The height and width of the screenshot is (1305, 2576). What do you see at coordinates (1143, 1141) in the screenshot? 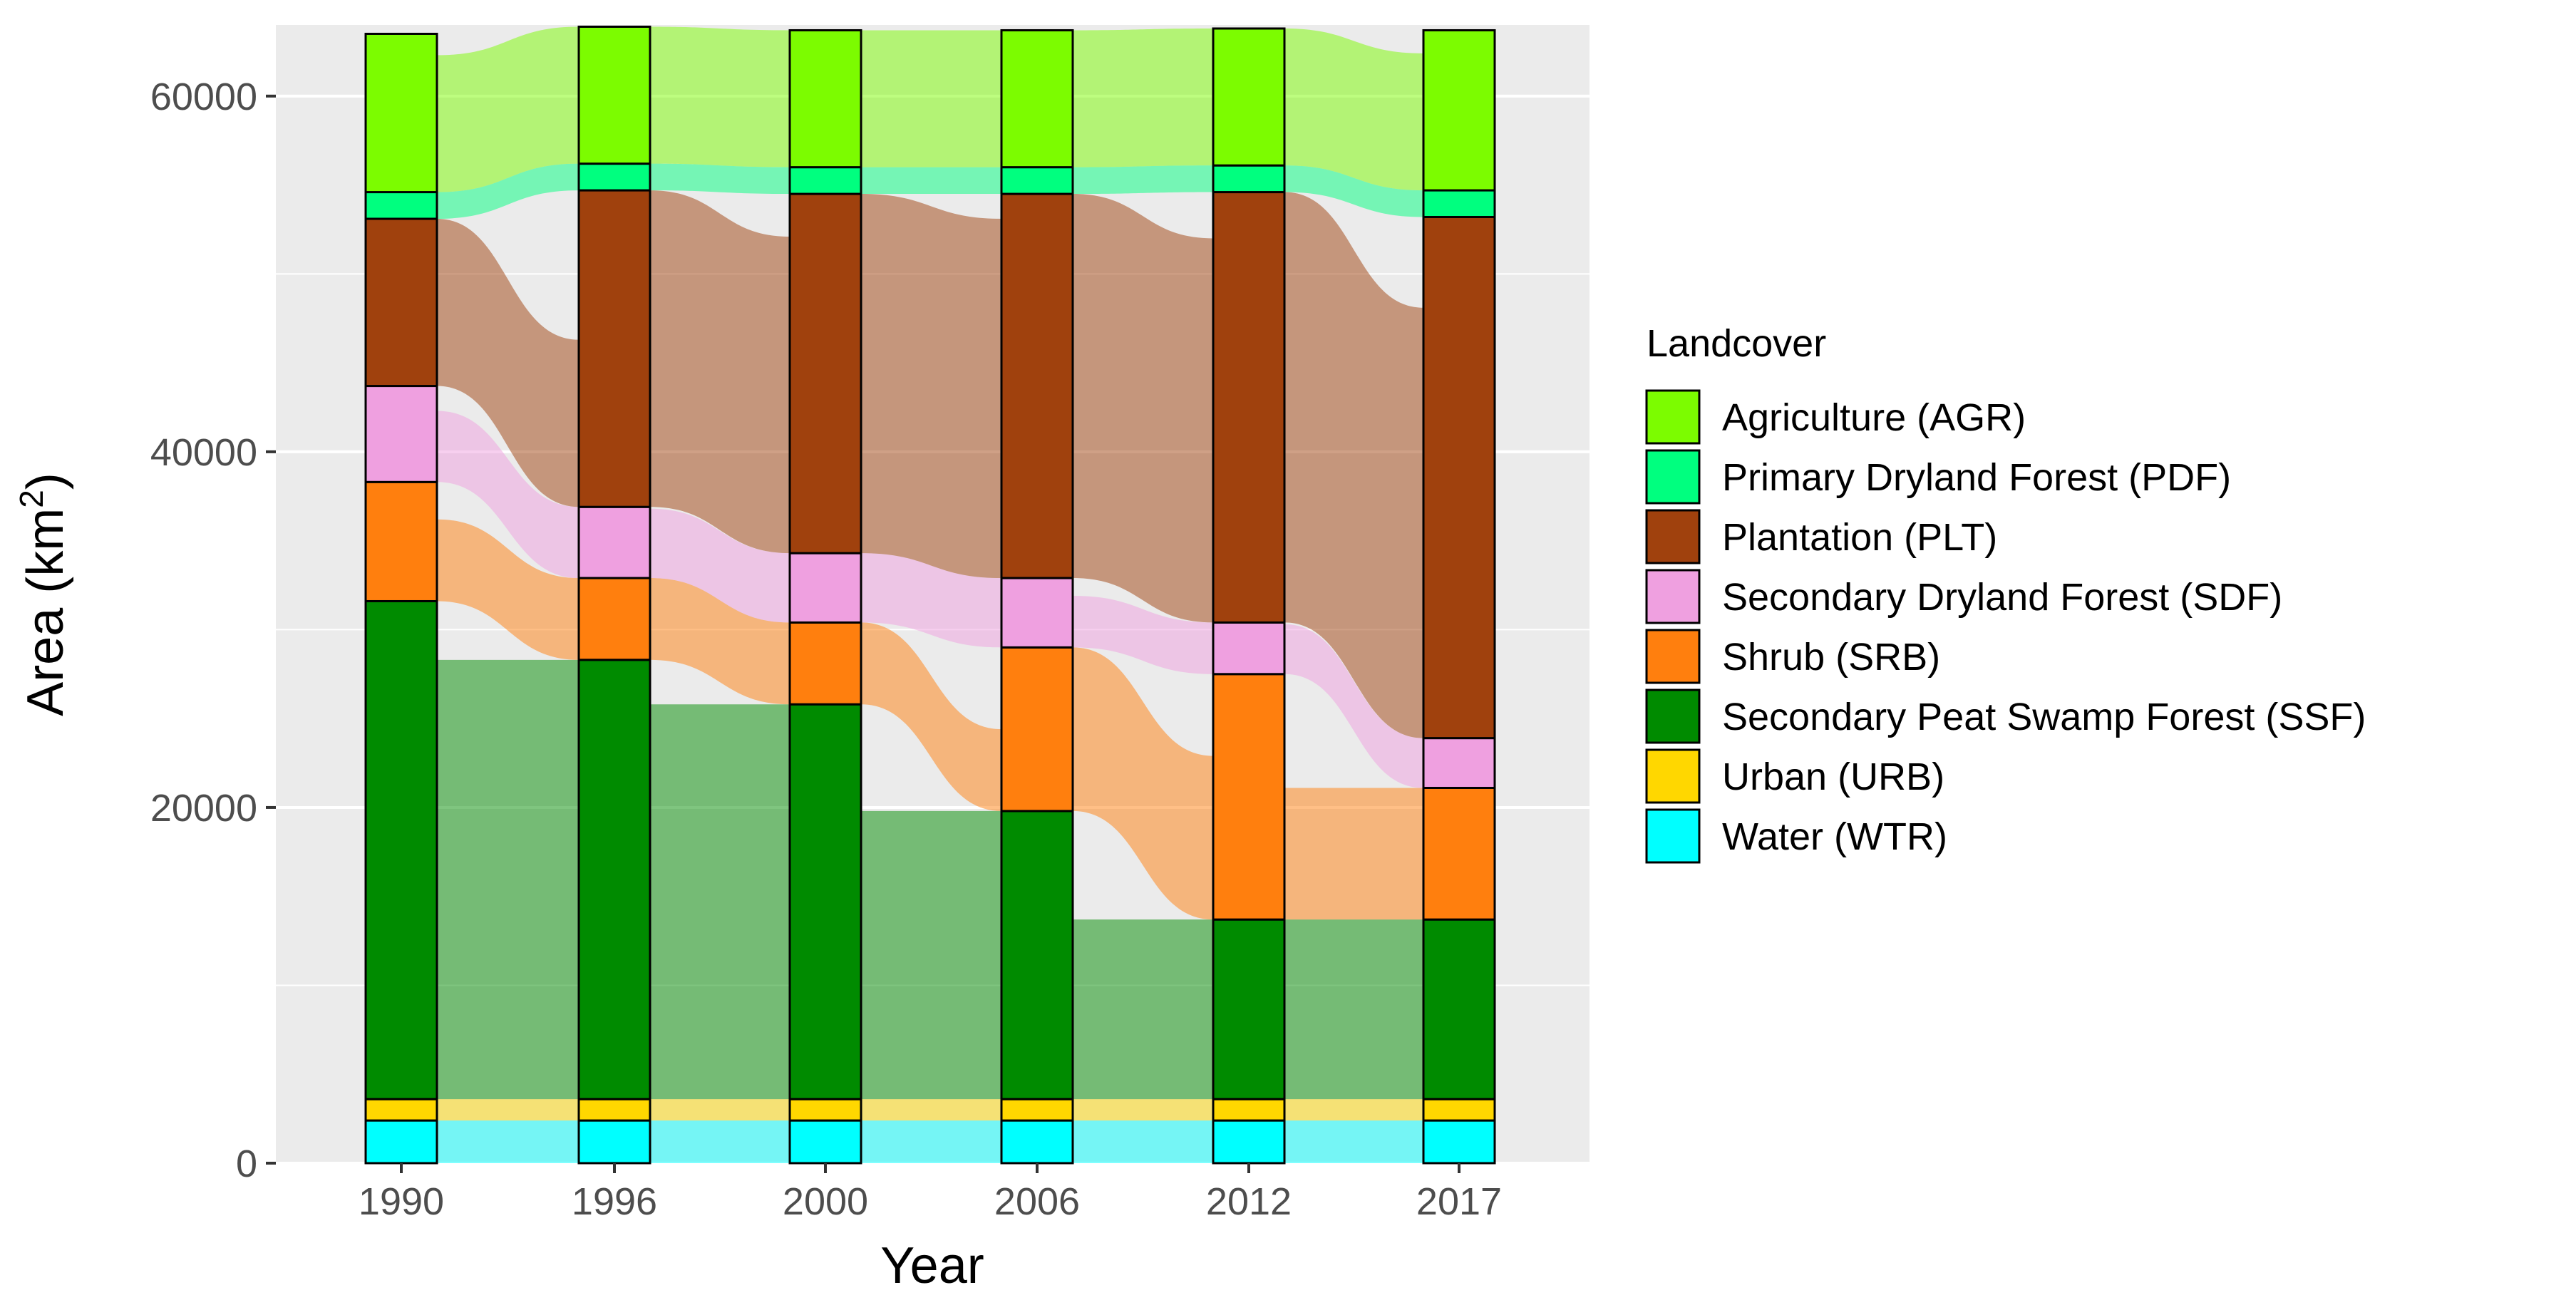
I see `flow-wtr-2006-2012` at bounding box center [1143, 1141].